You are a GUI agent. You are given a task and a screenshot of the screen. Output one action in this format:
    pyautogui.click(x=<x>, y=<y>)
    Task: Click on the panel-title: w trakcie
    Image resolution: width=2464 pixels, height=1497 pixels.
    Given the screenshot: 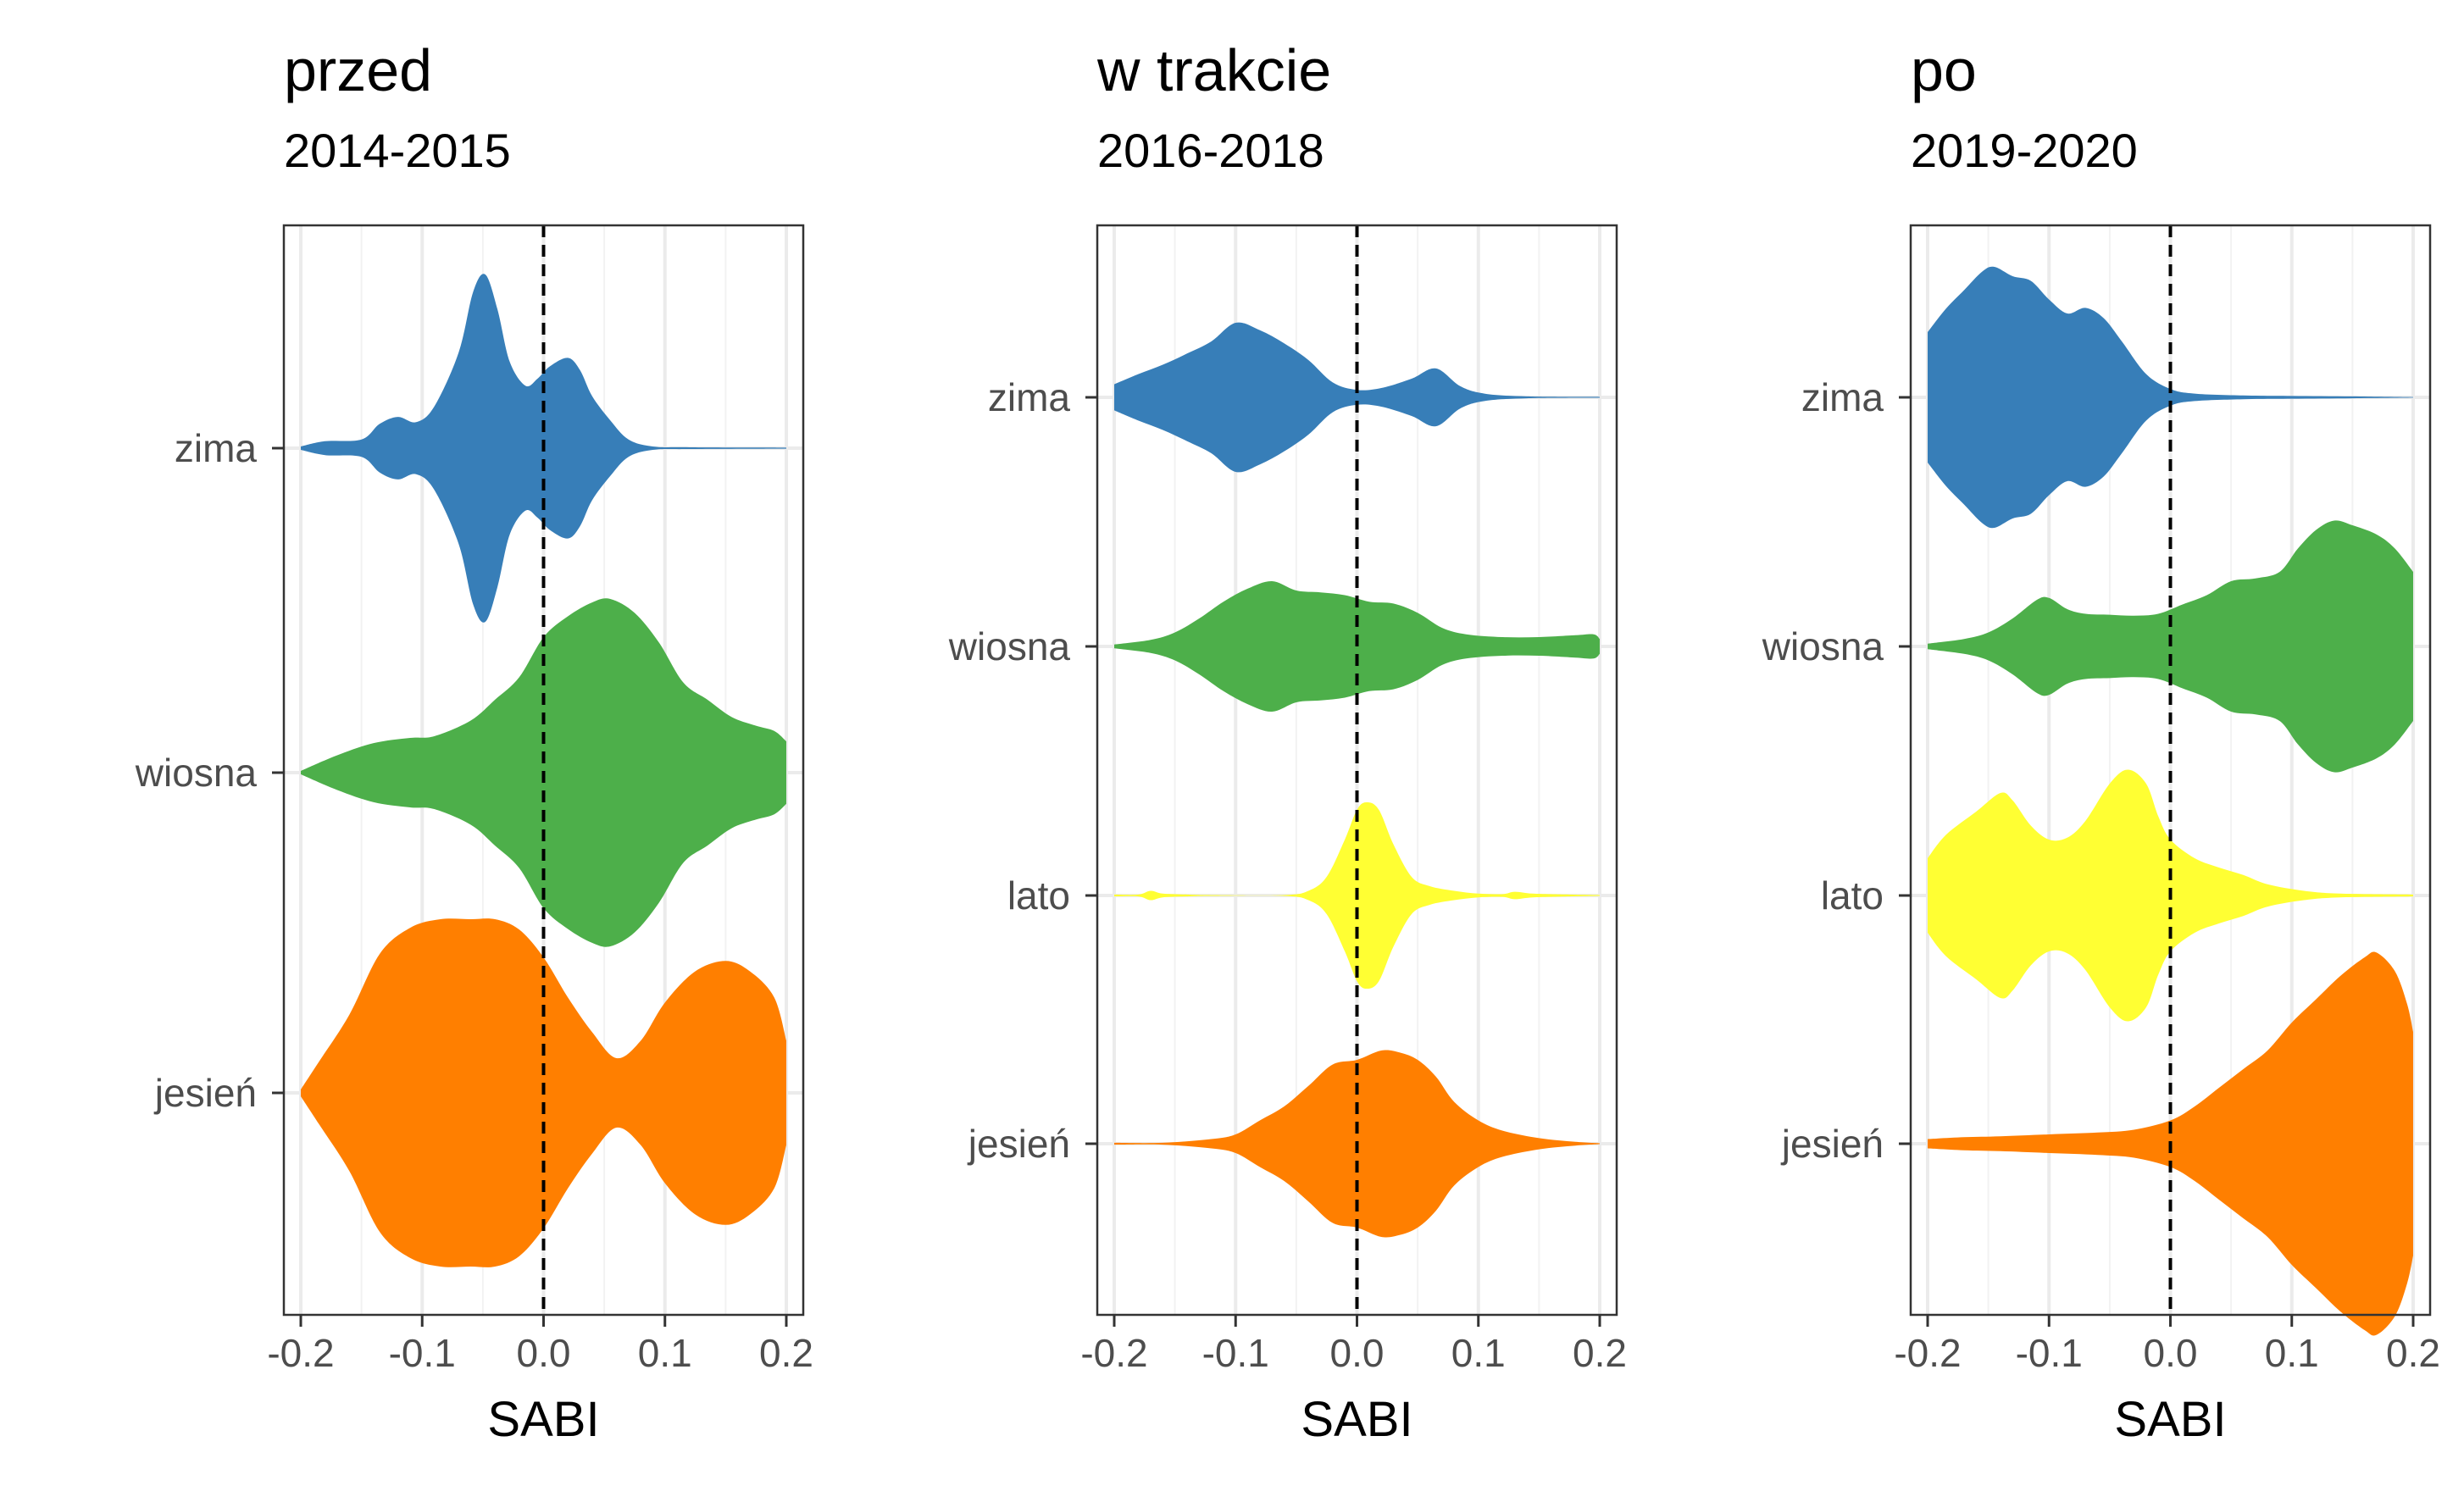 What is the action you would take?
    pyautogui.click(x=1214, y=70)
    